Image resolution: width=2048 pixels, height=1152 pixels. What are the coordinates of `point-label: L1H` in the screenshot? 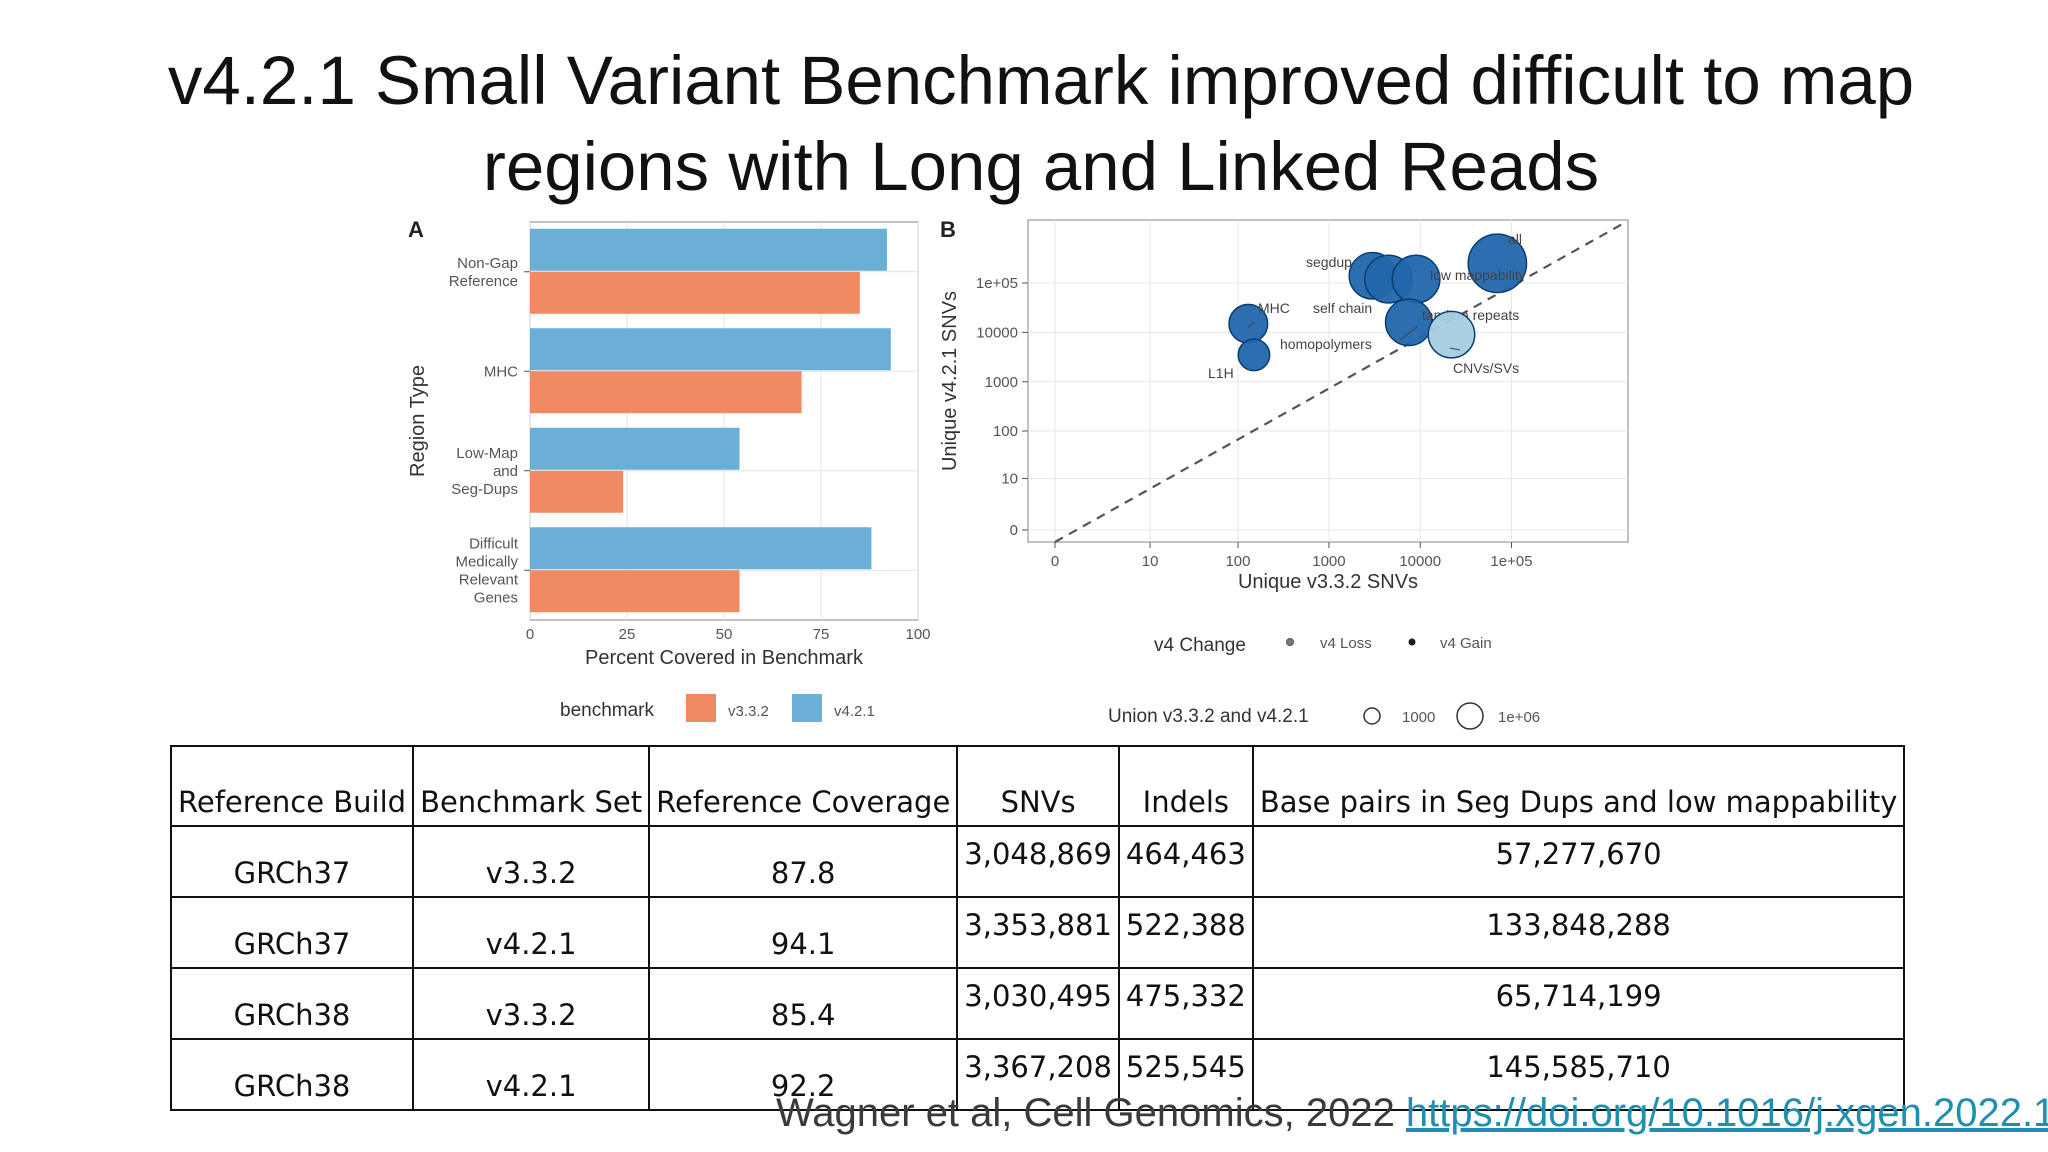 It's located at (1221, 373).